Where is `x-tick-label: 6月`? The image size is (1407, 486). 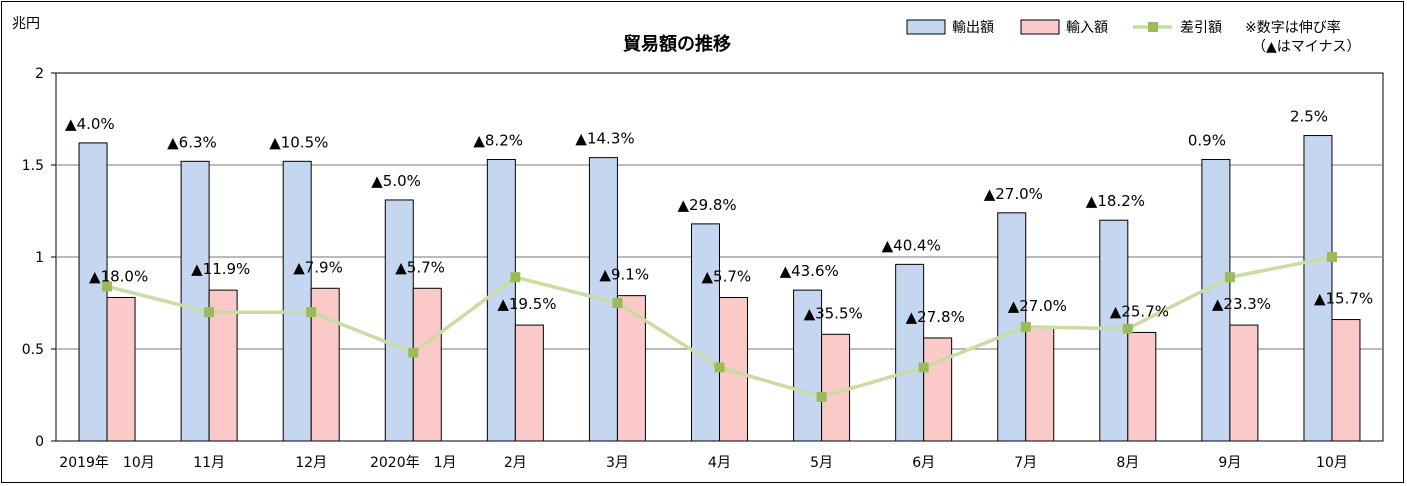
x-tick-label: 6月 is located at coordinates (923, 463).